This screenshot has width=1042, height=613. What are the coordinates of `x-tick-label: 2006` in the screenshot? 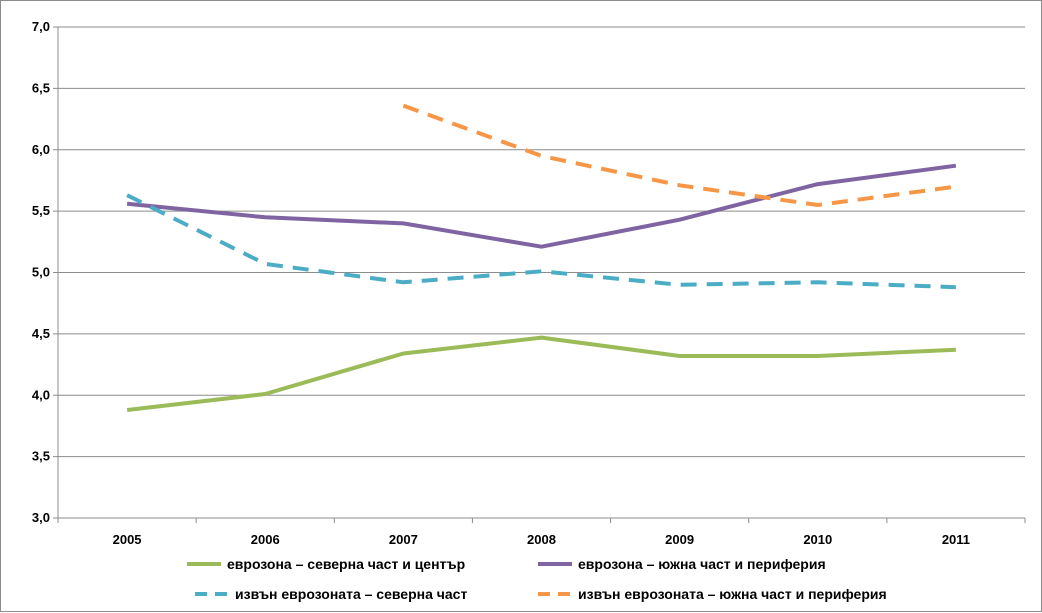 It's located at (265, 539).